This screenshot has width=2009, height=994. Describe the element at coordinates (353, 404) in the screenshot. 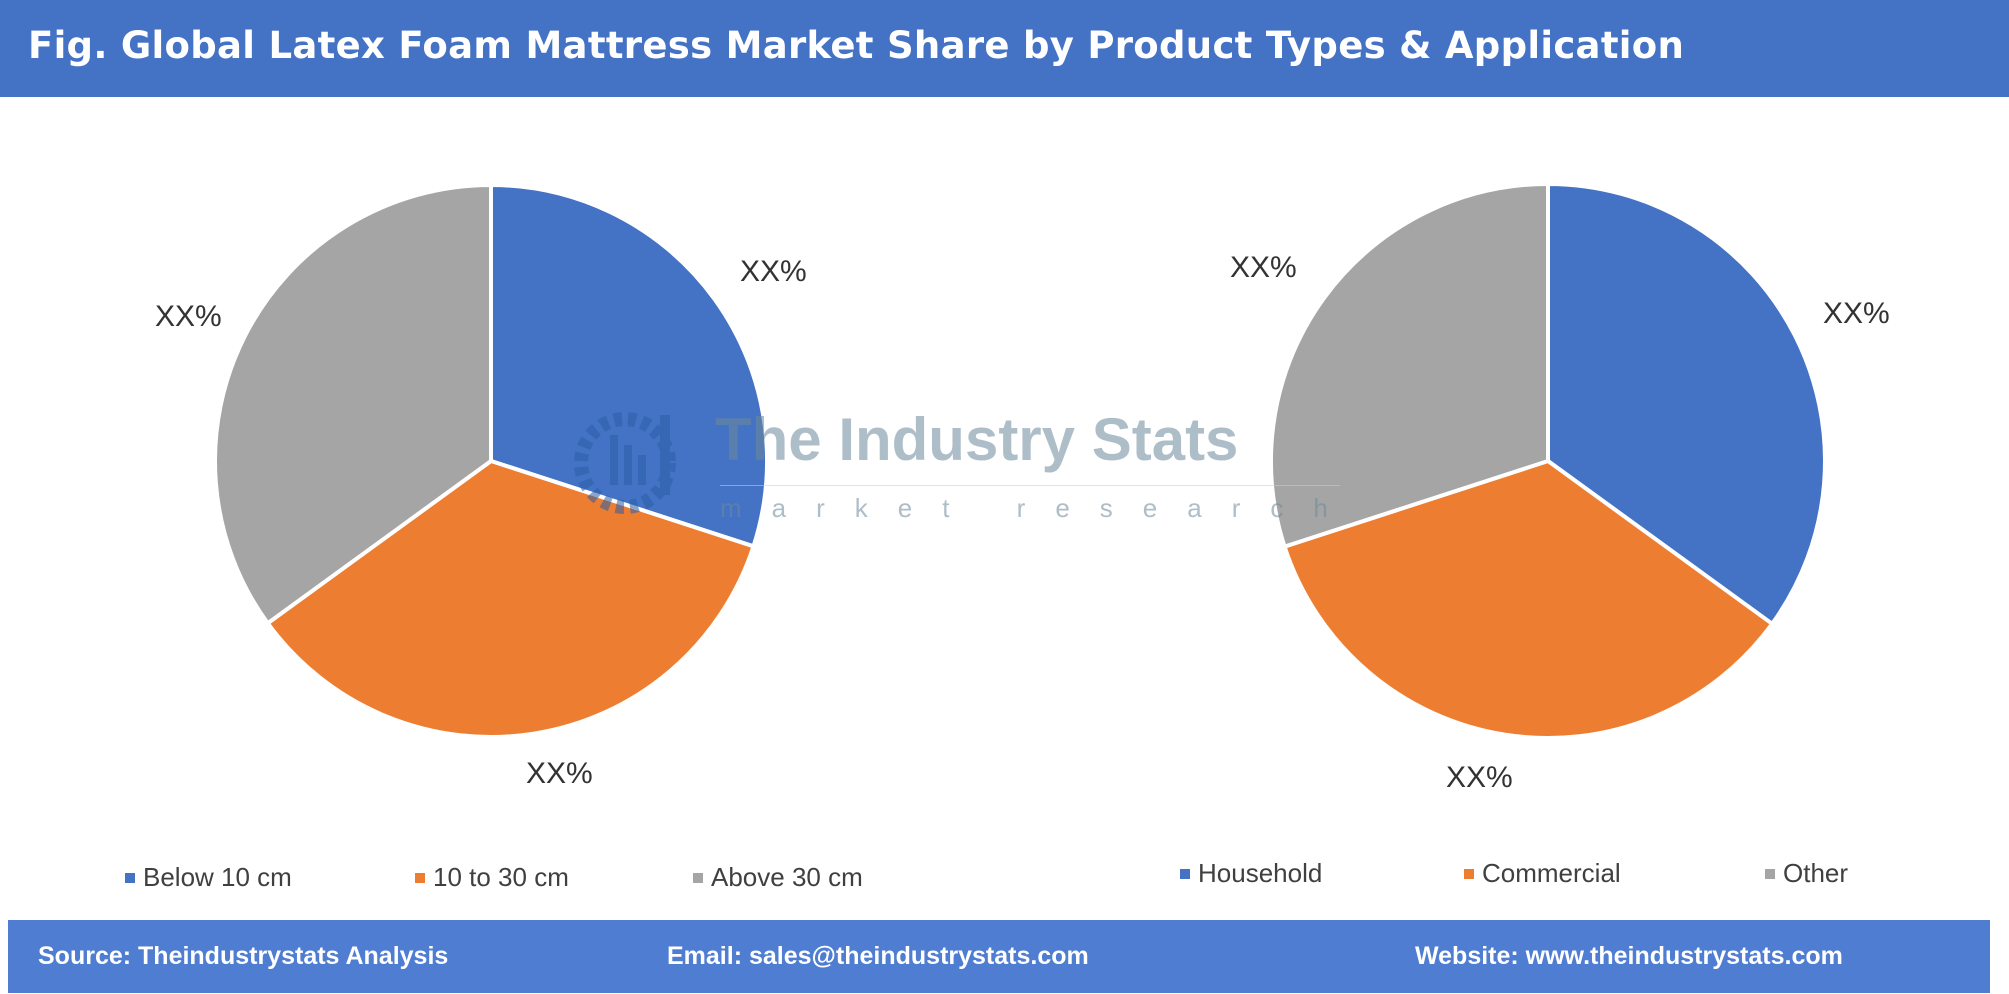

I see `pie1-slice-above-30-cm` at that location.